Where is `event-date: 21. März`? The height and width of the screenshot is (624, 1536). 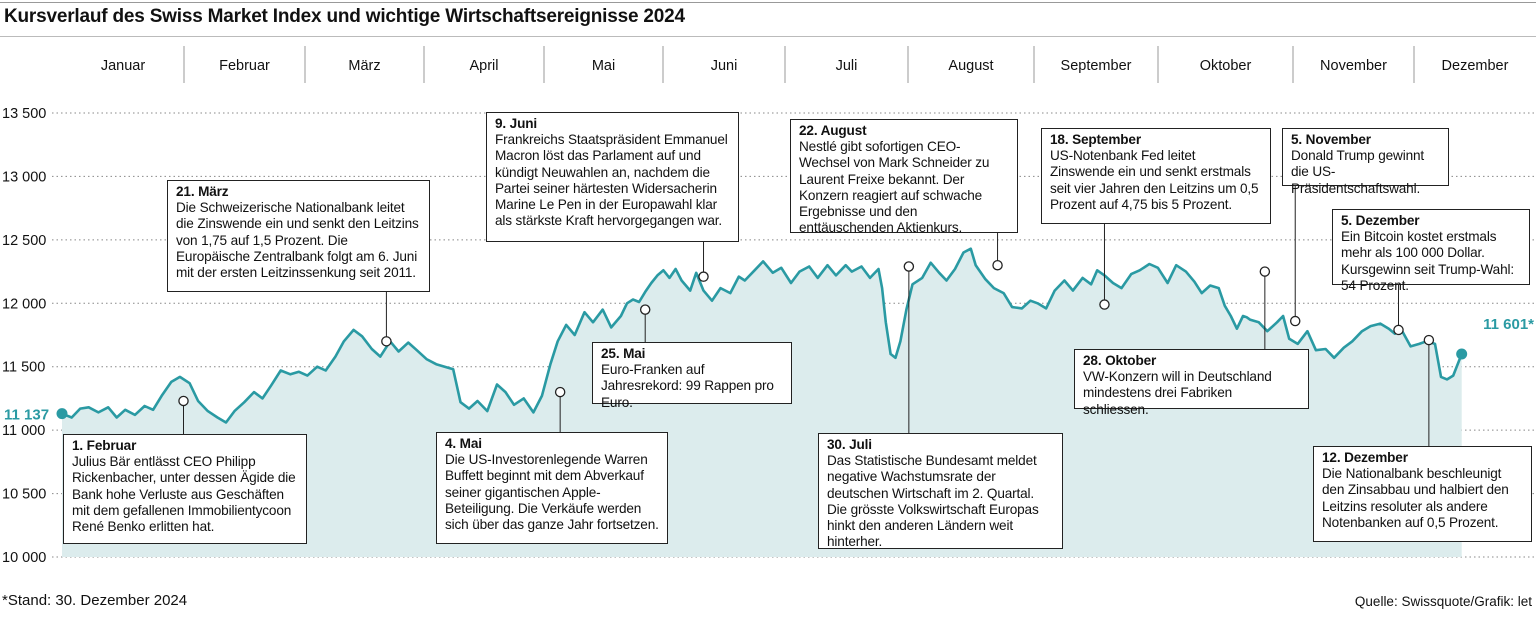 event-date: 21. März is located at coordinates (202, 191).